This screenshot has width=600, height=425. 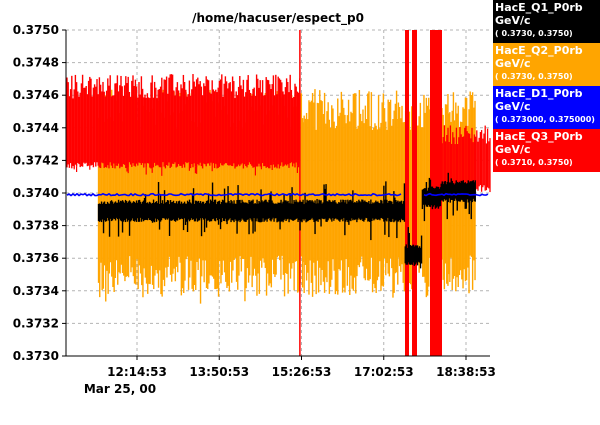 What do you see at coordinates (36, 258) in the screenshot?
I see `y-tick-label: 0.3736` at bounding box center [36, 258].